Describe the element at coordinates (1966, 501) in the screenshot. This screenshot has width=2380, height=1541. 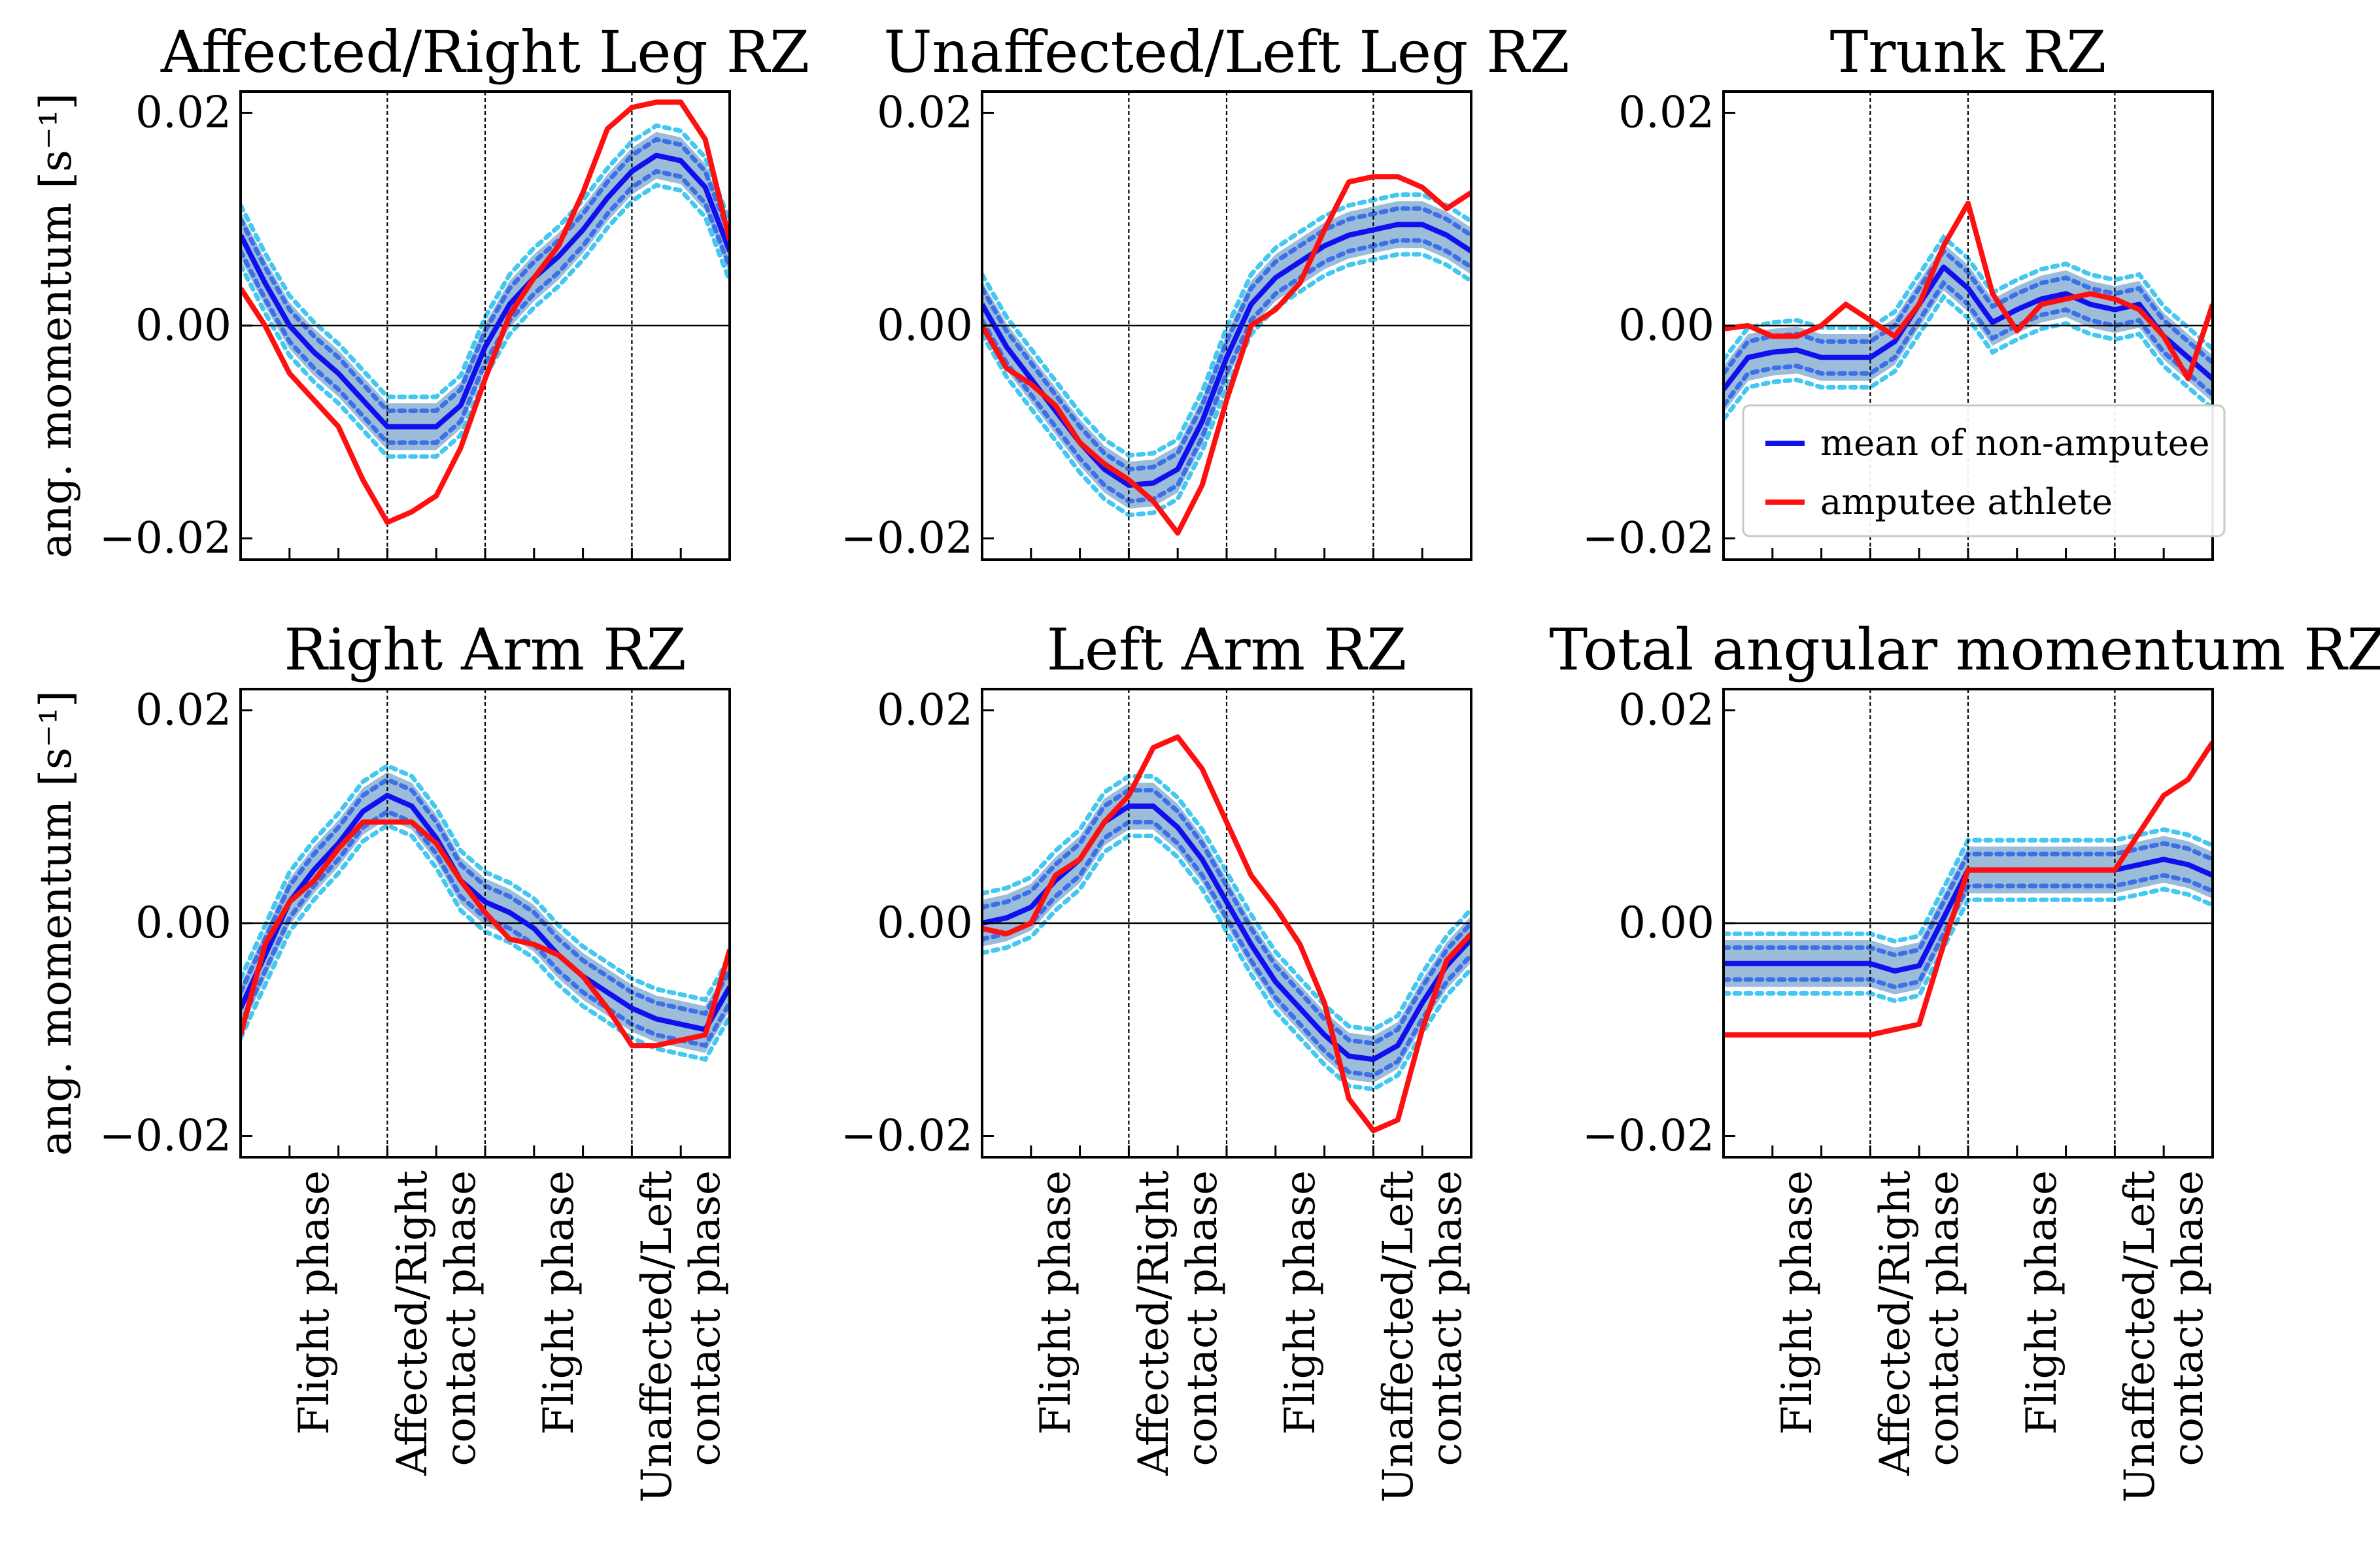
I see `legend-label: amputee athlete` at that location.